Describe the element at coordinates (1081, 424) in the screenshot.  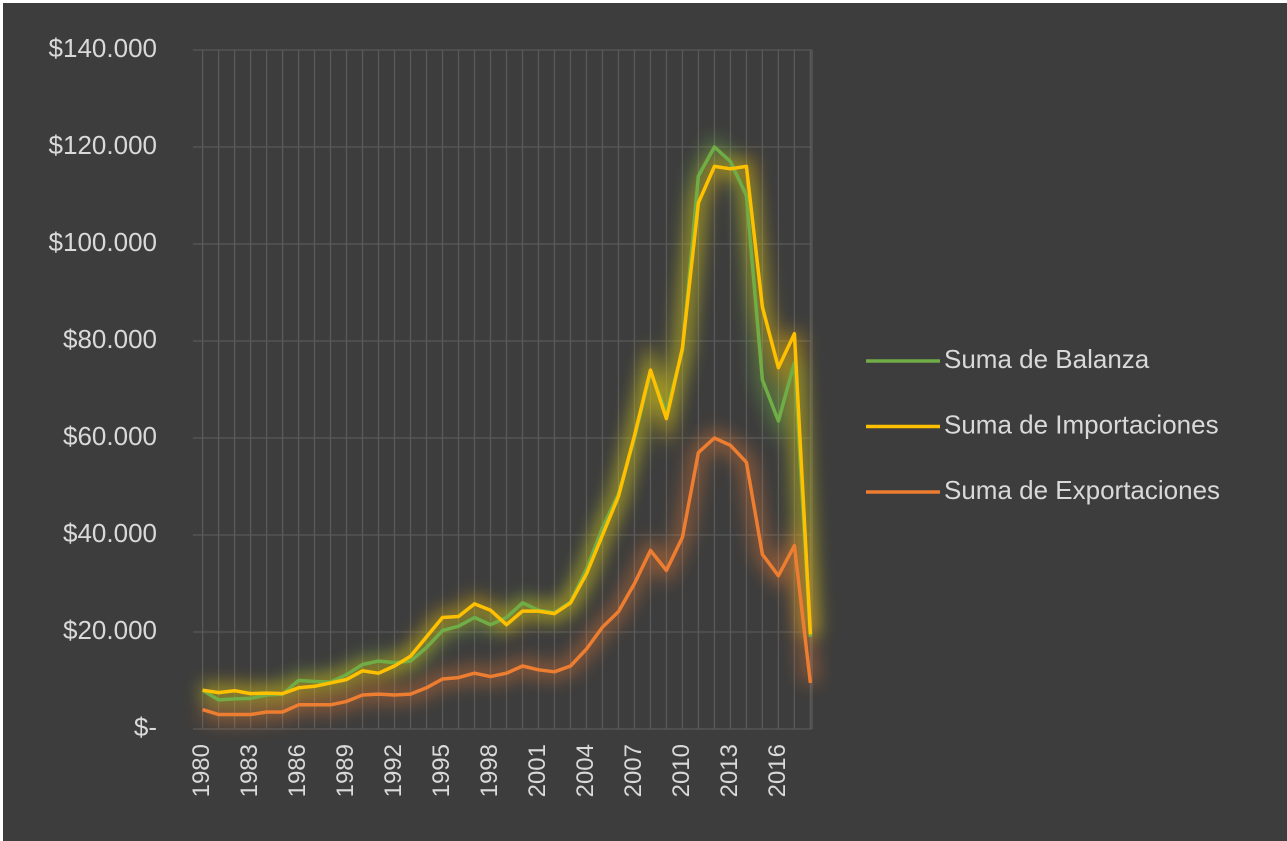
I see `legend-label: Suma de Importaciones` at that location.